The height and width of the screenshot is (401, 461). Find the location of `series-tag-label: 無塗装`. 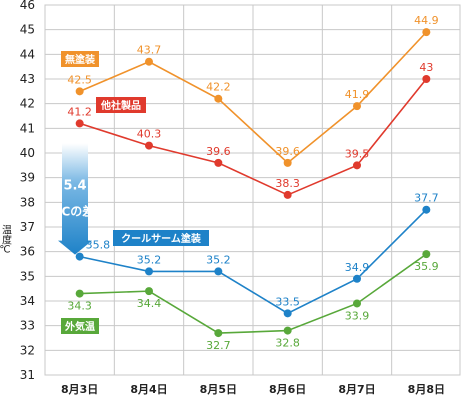

series-tag-label: 無塗装 is located at coordinates (80, 59).